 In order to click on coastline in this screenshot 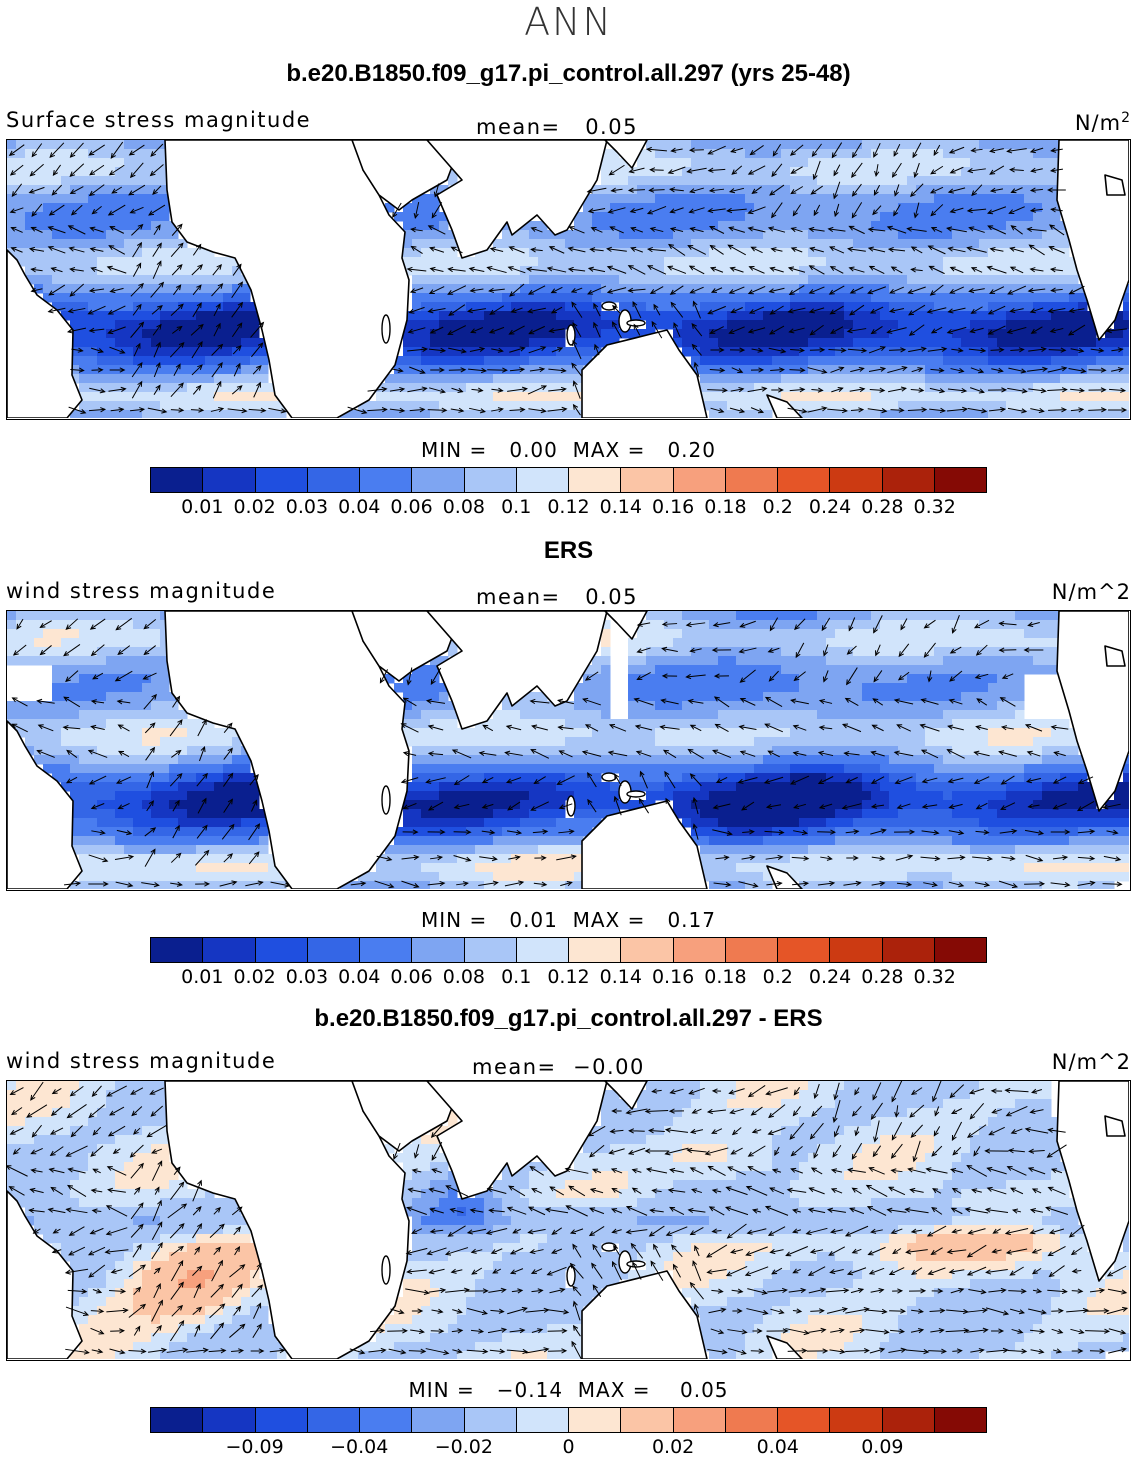, I will do `click(287, 279)`.